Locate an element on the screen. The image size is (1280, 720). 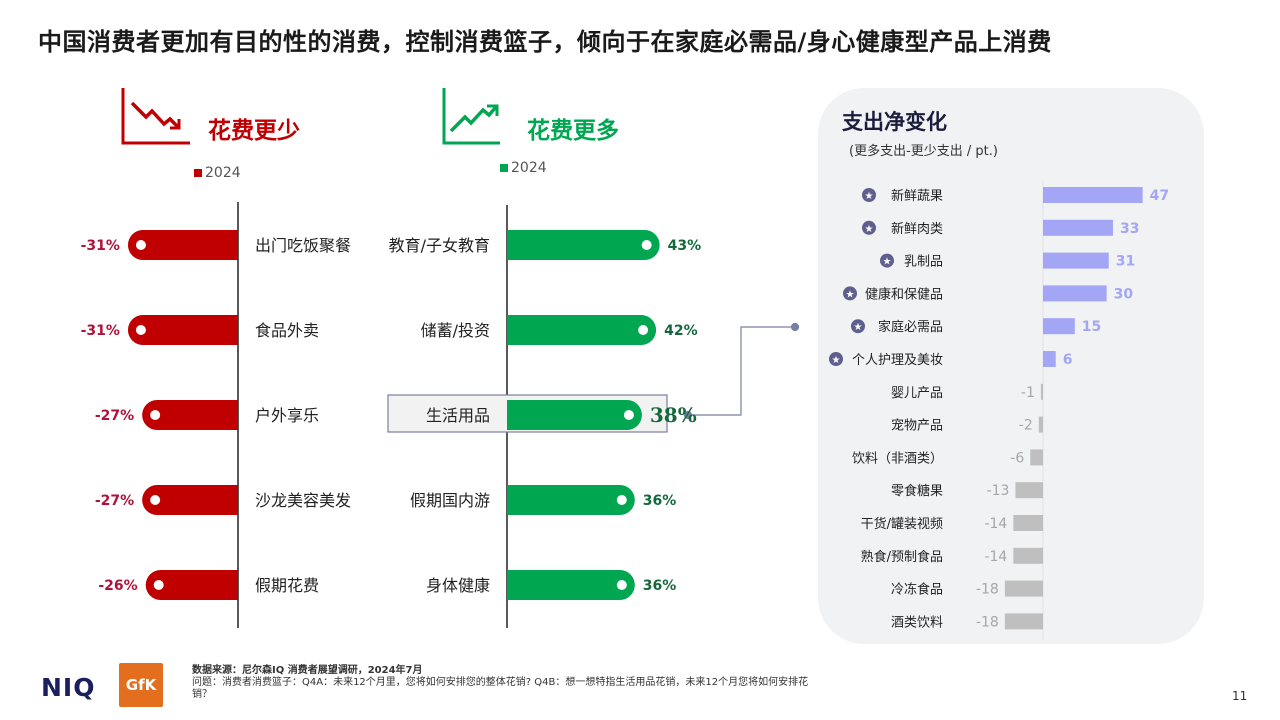
trend-up-icon is located at coordinates (471, 116).